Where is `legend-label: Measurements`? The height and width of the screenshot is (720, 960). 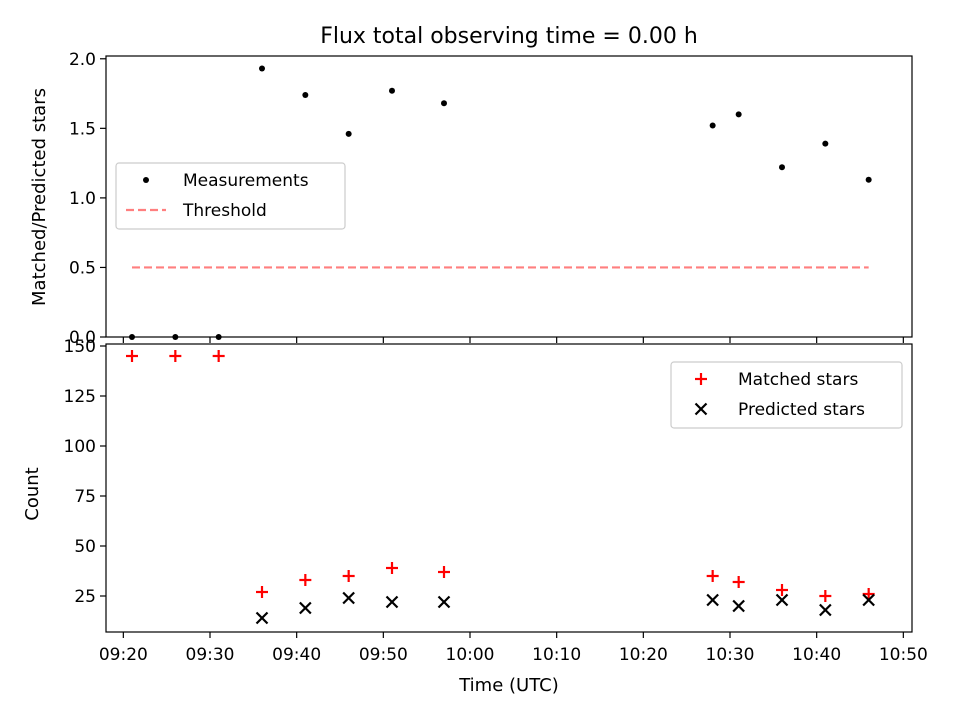 legend-label: Measurements is located at coordinates (246, 181).